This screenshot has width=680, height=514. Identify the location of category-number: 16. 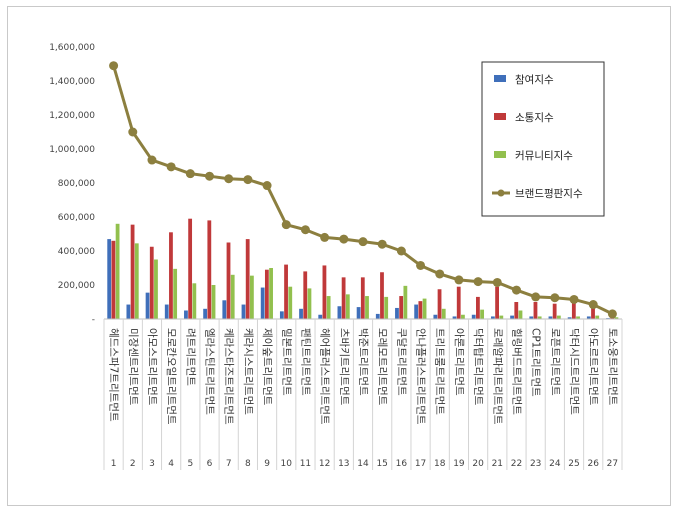
(402, 464).